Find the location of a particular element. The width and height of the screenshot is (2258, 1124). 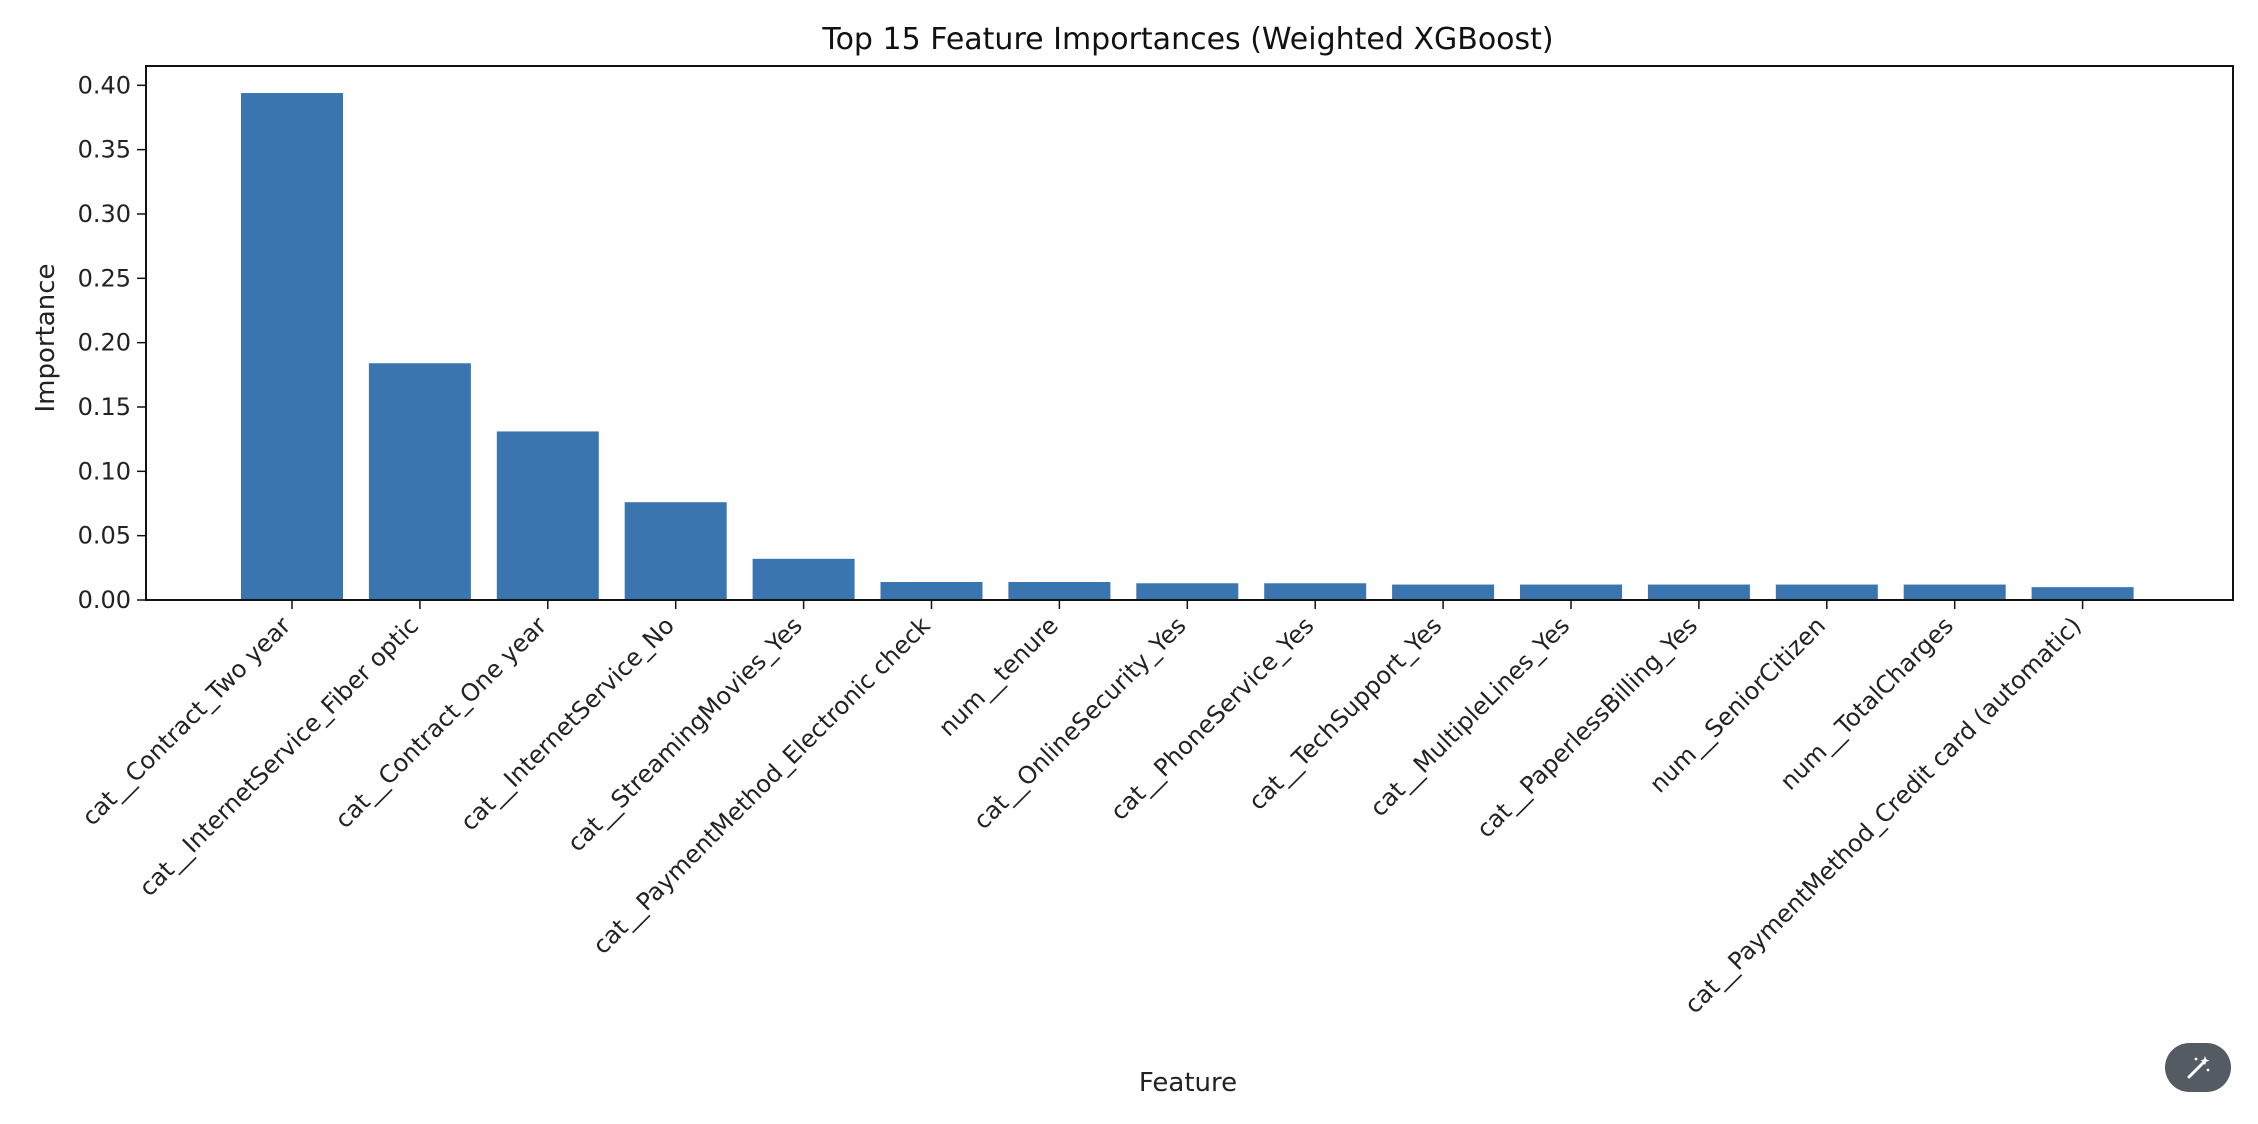

y-tick-label: 0.25 is located at coordinates (104, 278).